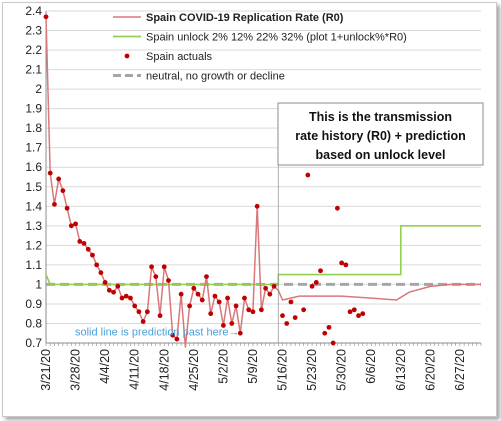  Describe the element at coordinates (381, 155) in the screenshot. I see `note-line: based on unlock level` at that location.